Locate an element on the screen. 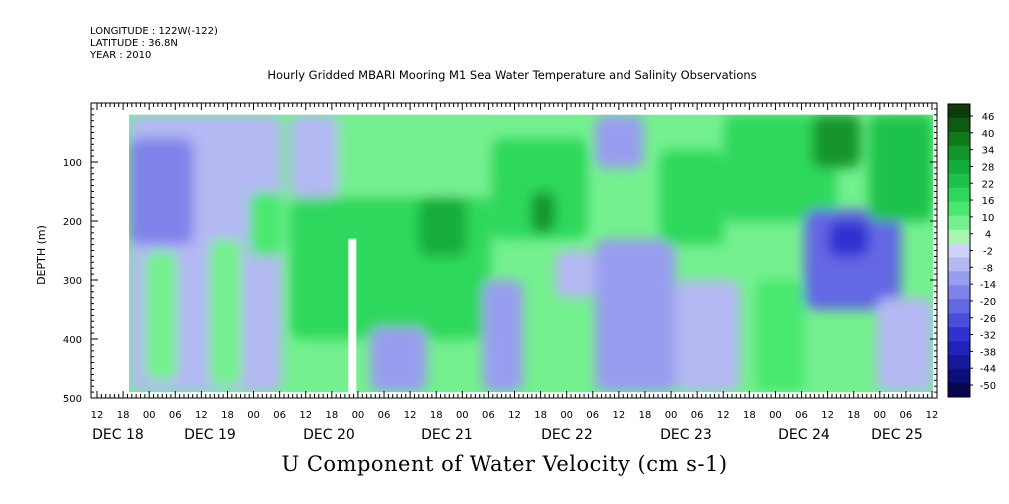 The height and width of the screenshot is (504, 1009). colorbar-label: -26 is located at coordinates (988, 319).